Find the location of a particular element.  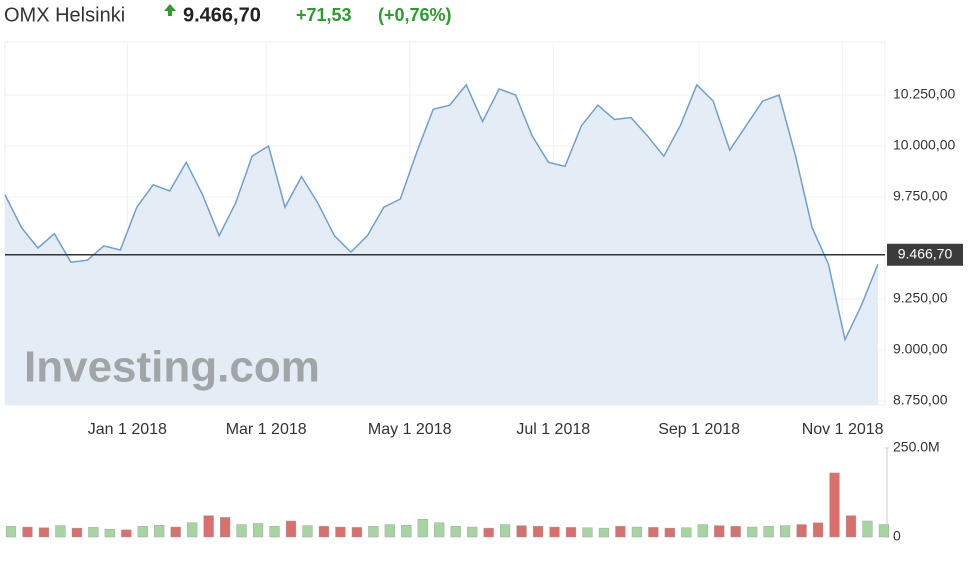

last-price-box is located at coordinates (925, 254).